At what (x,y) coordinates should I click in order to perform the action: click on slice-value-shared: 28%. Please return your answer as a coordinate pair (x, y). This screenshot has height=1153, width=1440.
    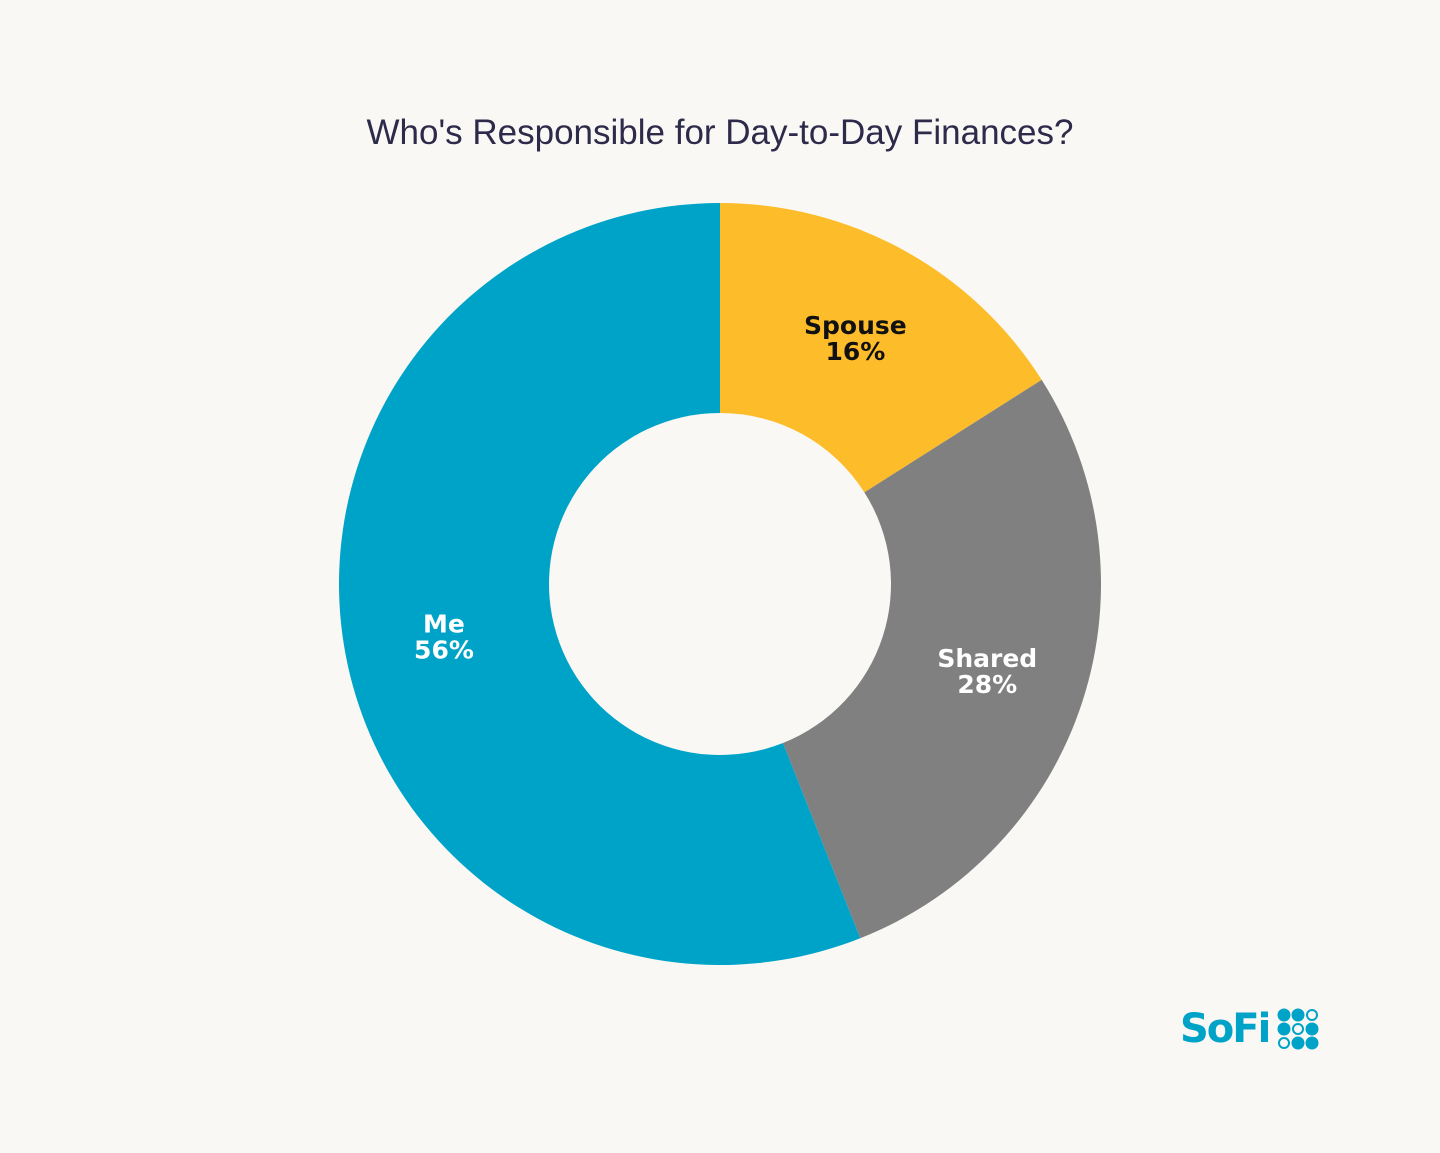
    Looking at the image, I should click on (987, 684).